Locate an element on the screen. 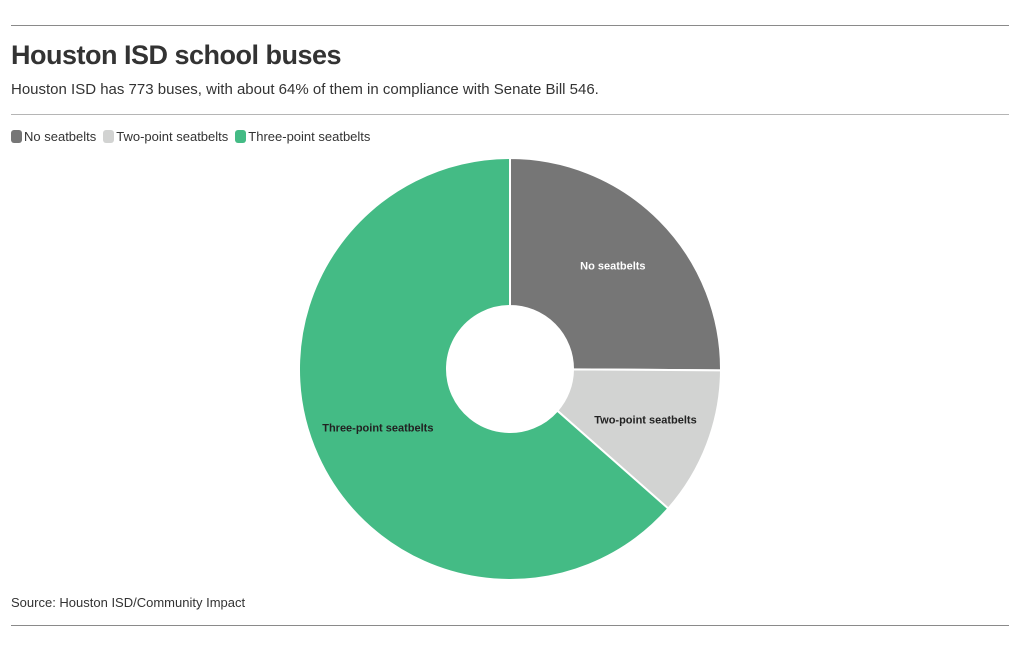 The image size is (1020, 650). bottom-rule is located at coordinates (510, 625).